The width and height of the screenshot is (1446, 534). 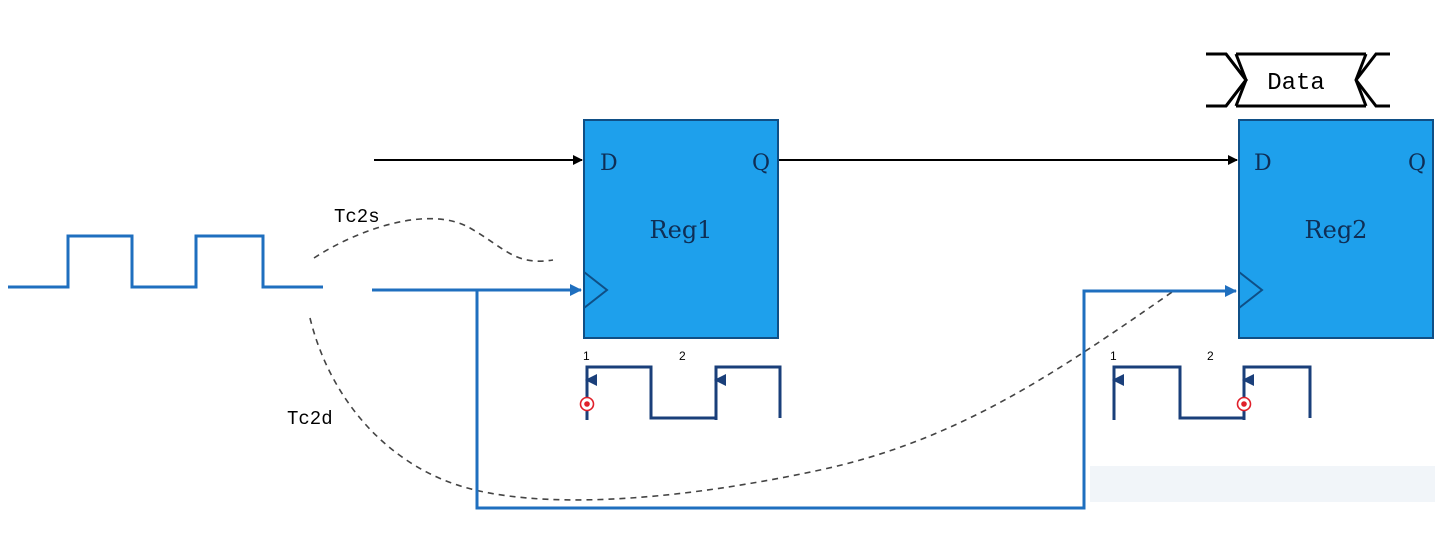 I want to click on reg1-name: Reg1, so click(x=681, y=230).